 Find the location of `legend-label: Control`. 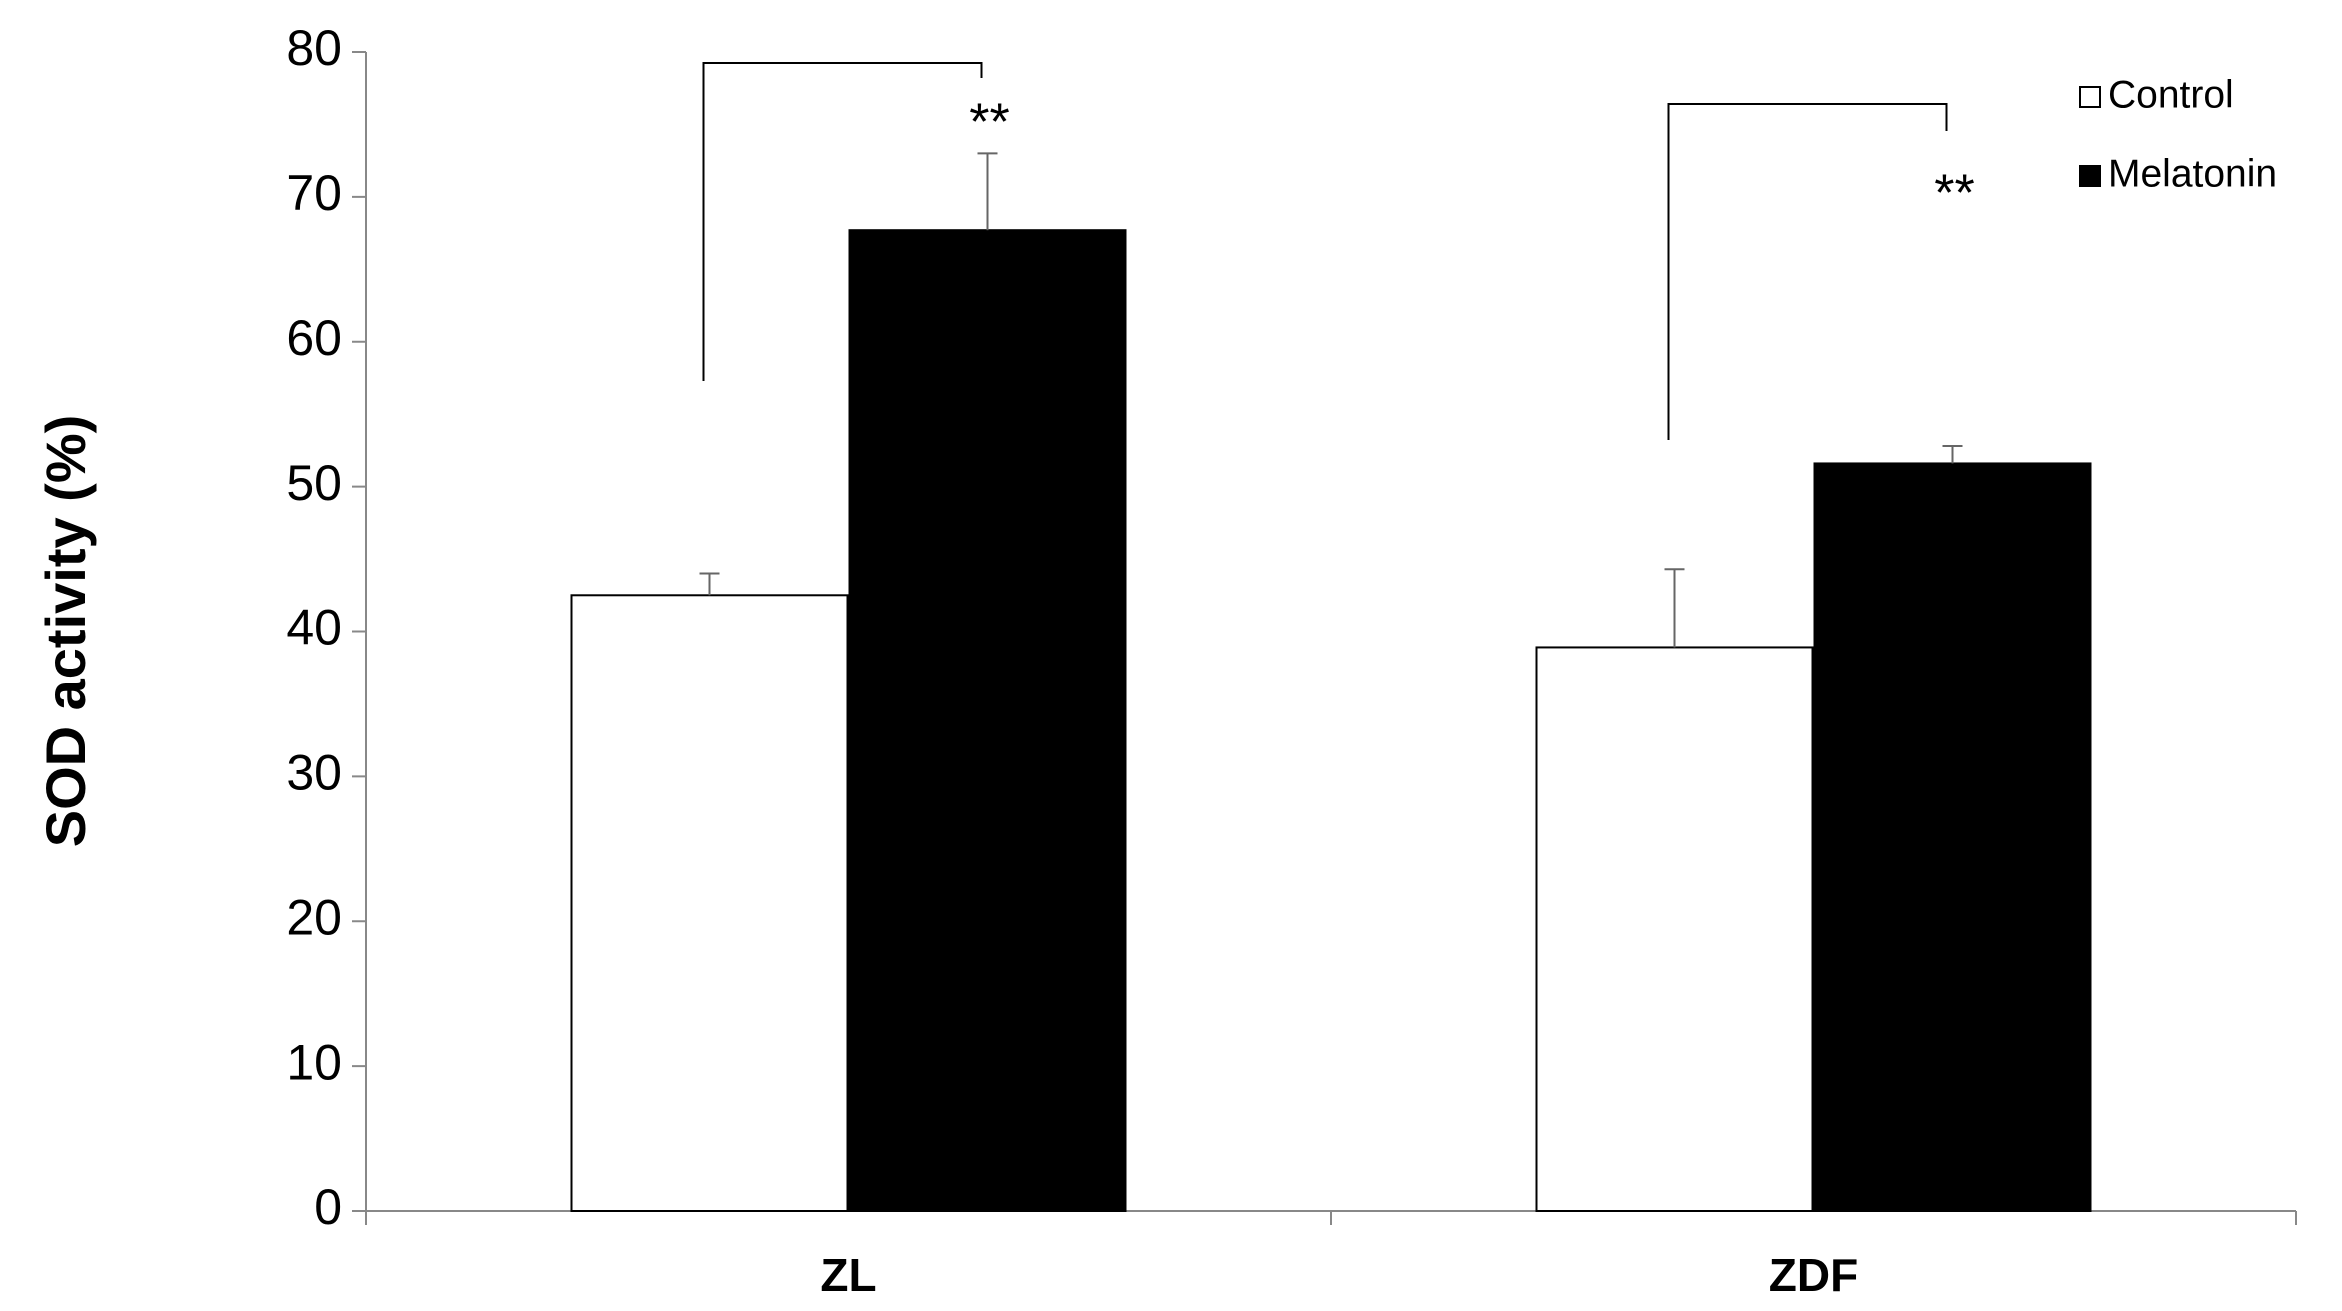

legend-label: Control is located at coordinates (2171, 94).